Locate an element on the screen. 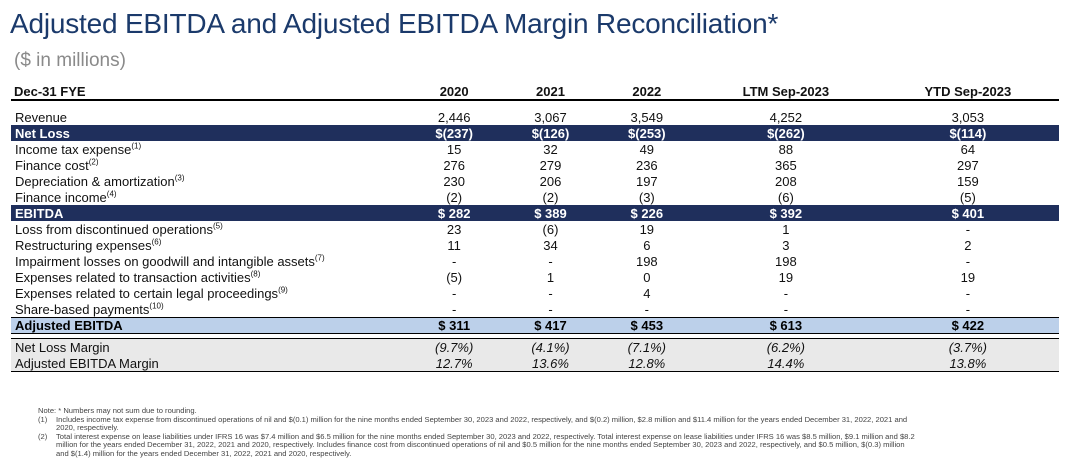 The width and height of the screenshot is (1080, 467). value-cell: 12.8% is located at coordinates (646, 363).